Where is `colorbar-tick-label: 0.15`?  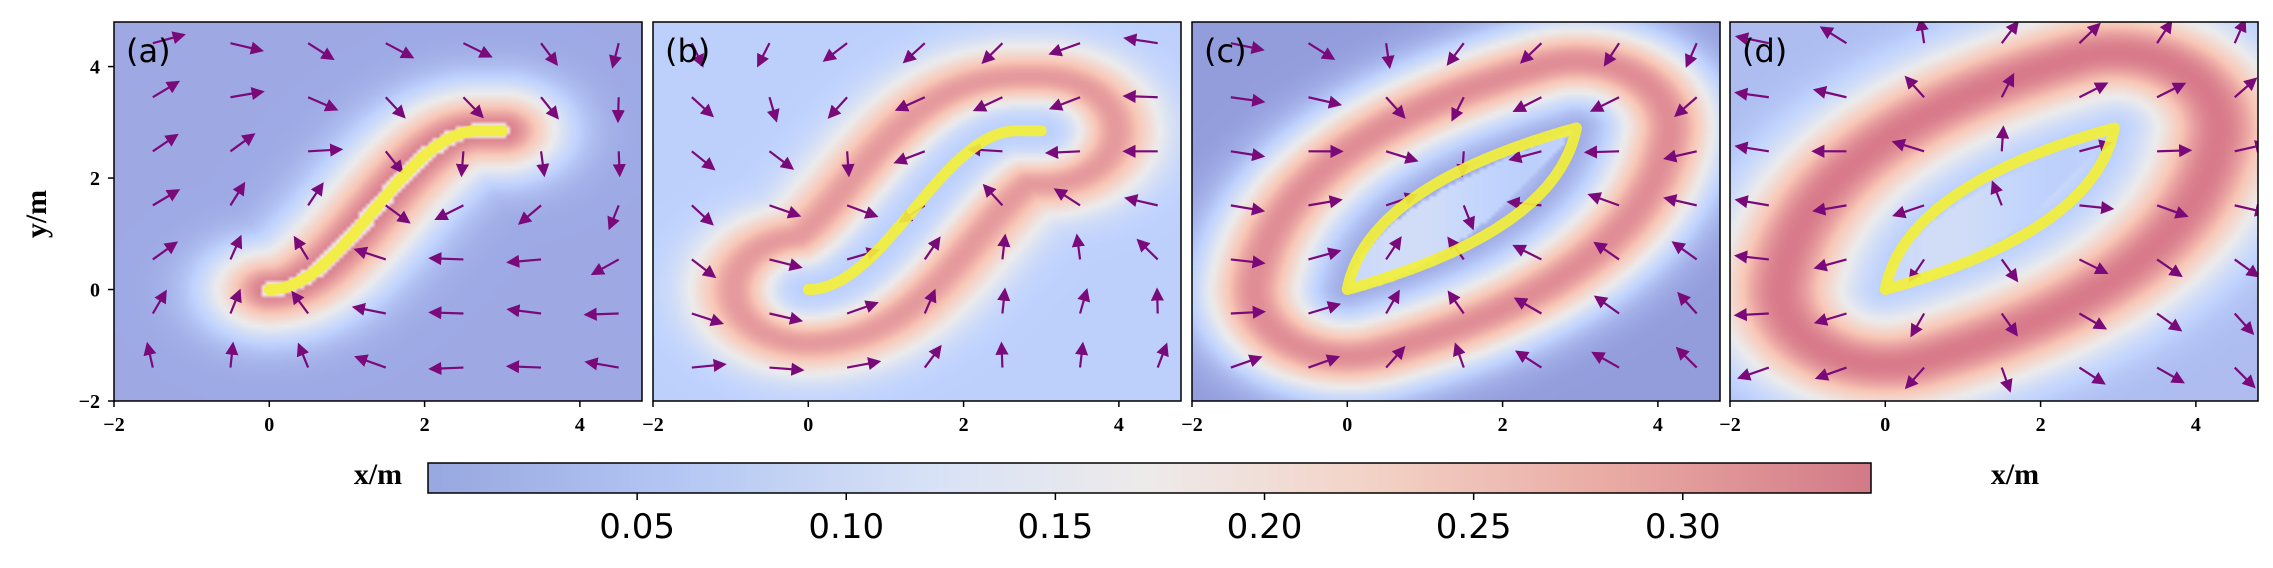 colorbar-tick-label: 0.15 is located at coordinates (1056, 527).